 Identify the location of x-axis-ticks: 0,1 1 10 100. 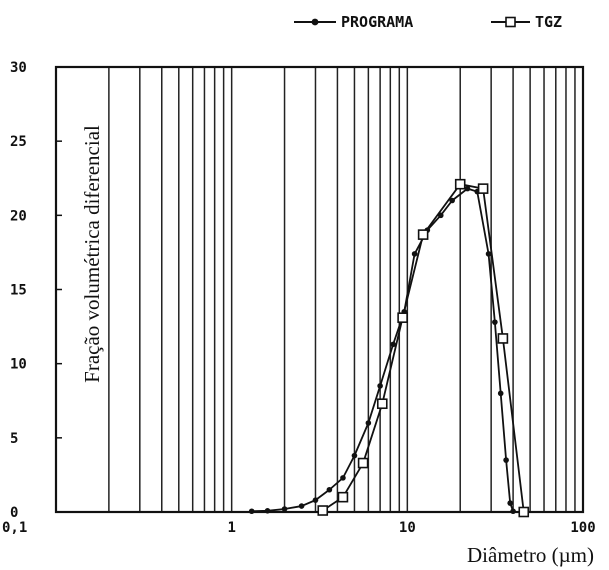
(299, 528).